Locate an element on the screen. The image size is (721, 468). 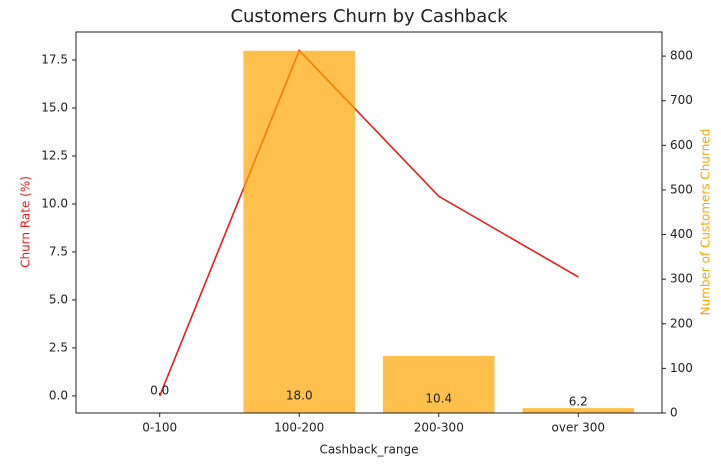
x-tick-label: 100-200 is located at coordinates (299, 428).